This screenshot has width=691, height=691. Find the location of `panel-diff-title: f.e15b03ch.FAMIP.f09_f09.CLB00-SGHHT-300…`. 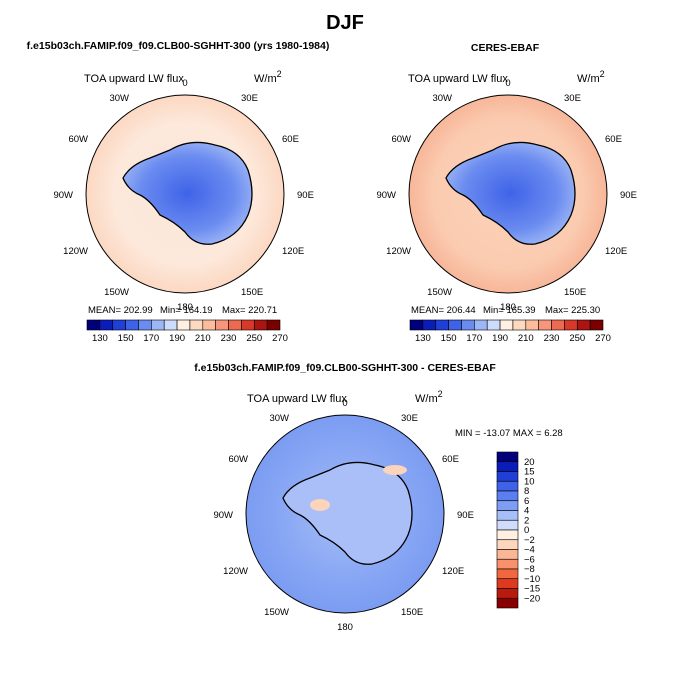

panel-diff-title: f.e15b03ch.FAMIP.f09_f09.CLB00-SGHHT-300… is located at coordinates (345, 368).